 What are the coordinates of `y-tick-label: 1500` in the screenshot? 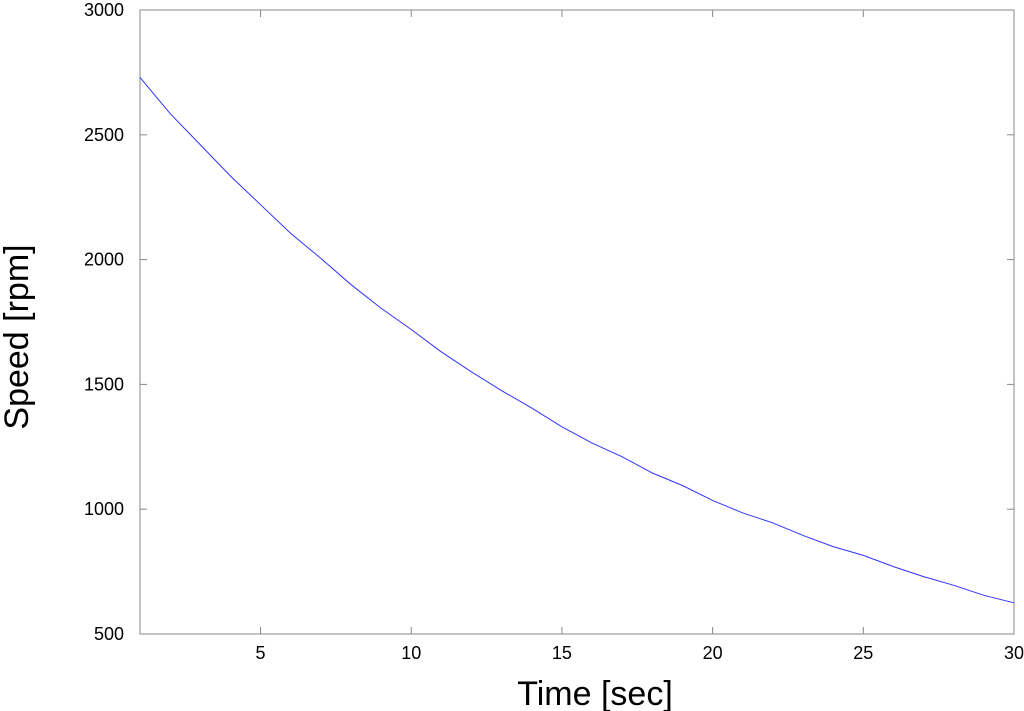 It's located at (104, 384).